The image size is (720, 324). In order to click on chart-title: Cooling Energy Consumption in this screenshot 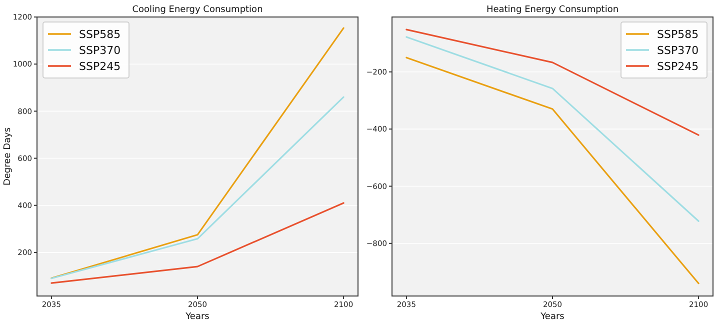, I will do `click(197, 10)`.